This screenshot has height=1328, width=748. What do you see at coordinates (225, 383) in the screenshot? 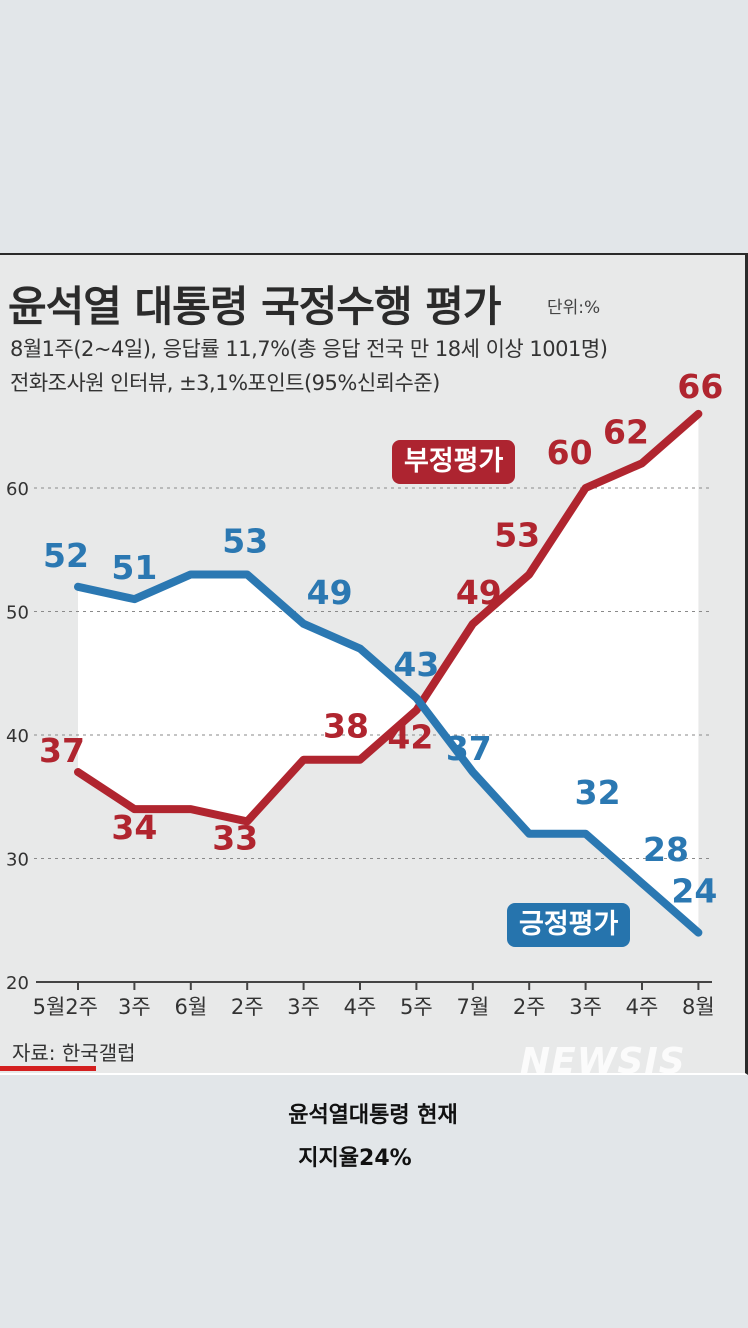
I see `chart-subtitle-method: 전화조사원 인터뷰, ±3,1%포인트(95%신뢰수준)` at bounding box center [225, 383].